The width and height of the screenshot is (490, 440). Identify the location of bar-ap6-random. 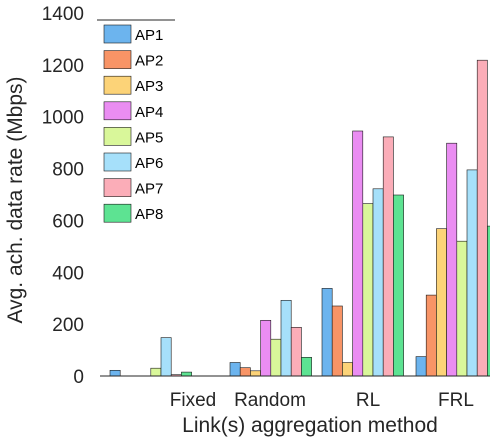
(286, 338).